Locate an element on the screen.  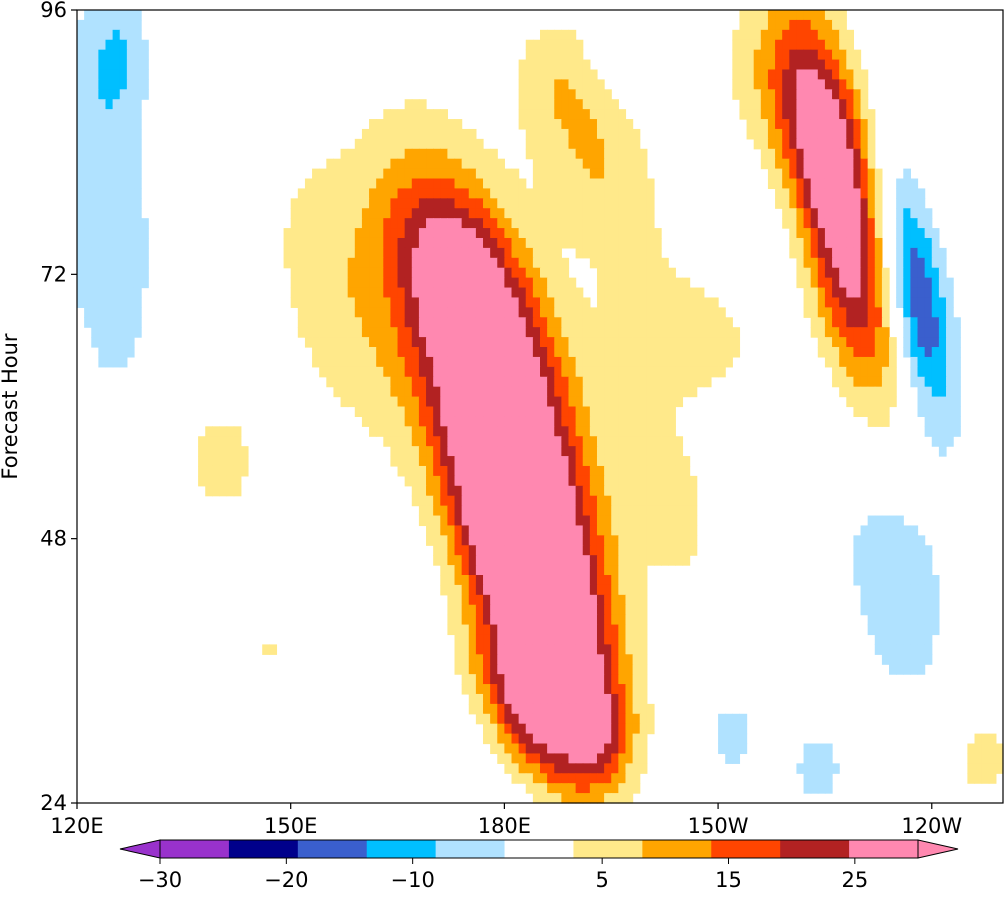
colorbar-segment is located at coordinates (332, 849).